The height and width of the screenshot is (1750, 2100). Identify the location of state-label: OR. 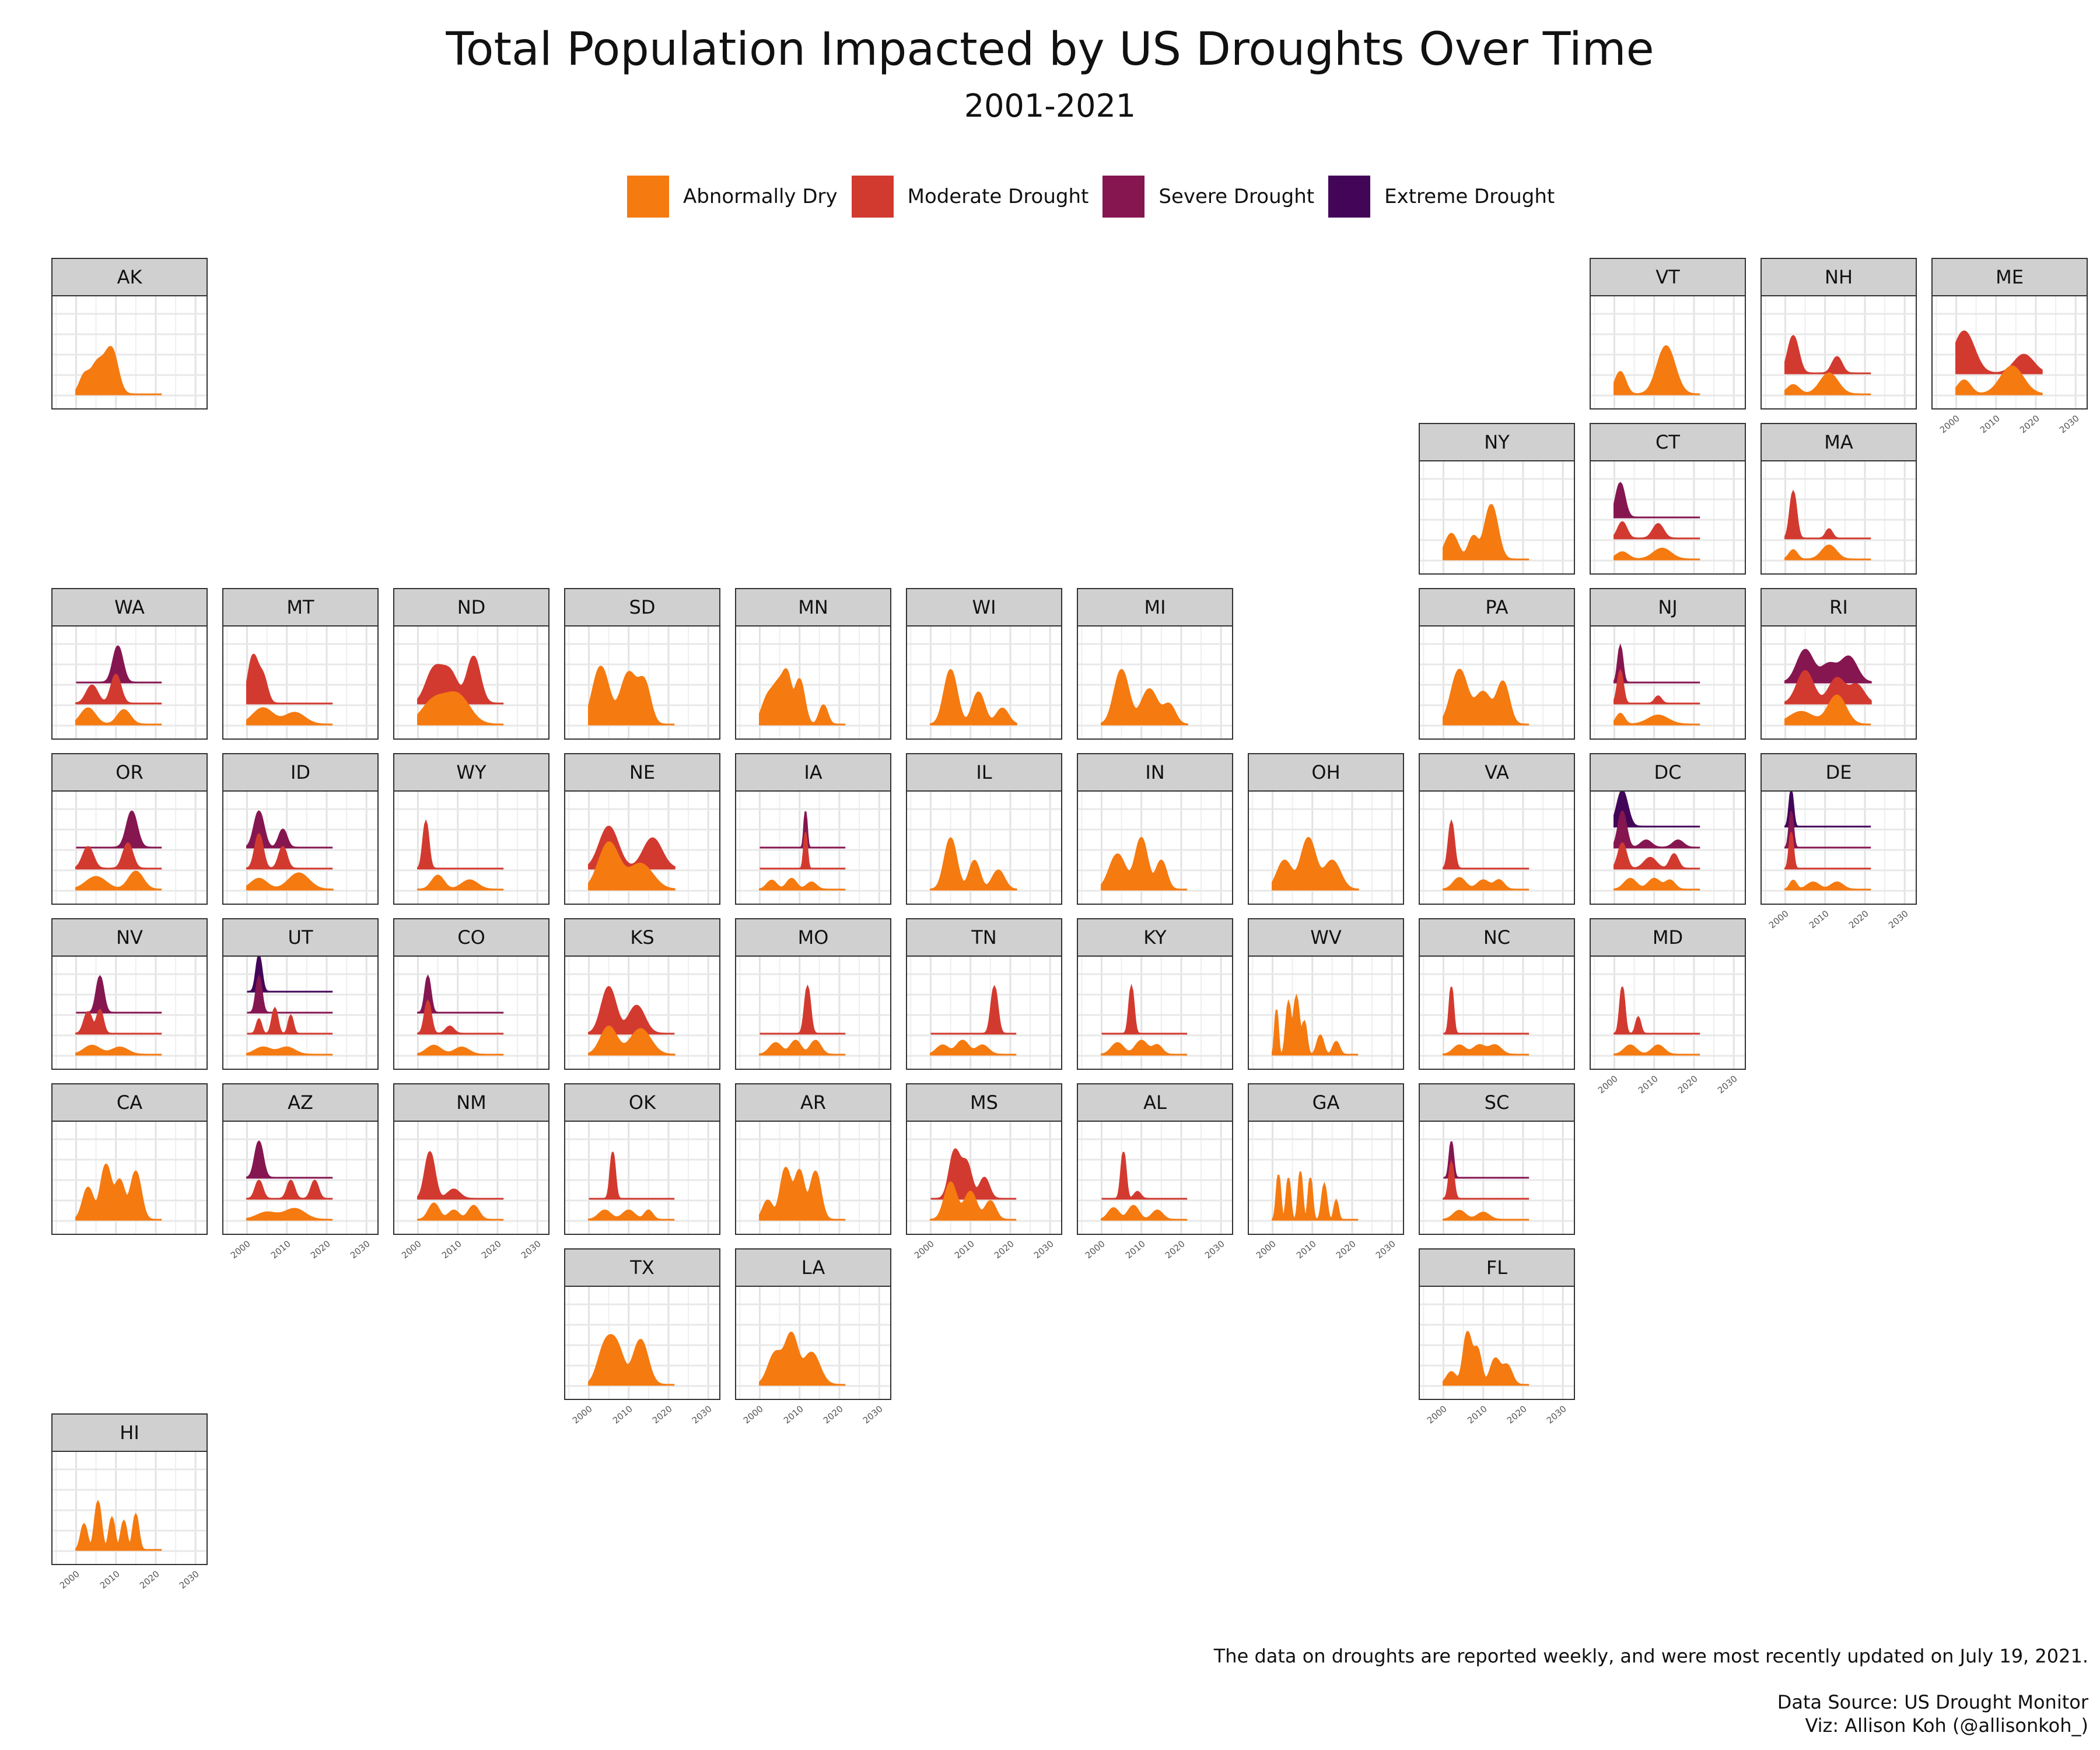
(129, 772).